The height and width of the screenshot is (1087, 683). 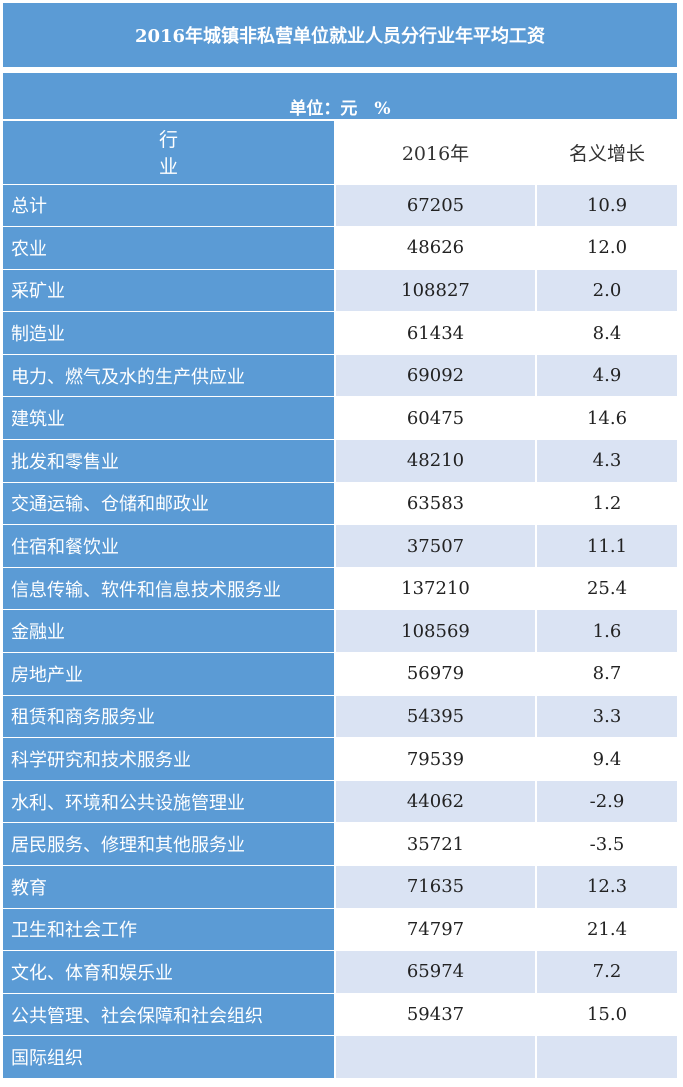 I want to click on table-row: 公共管理、社会保障和社会组织 59437 15.0, so click(x=340, y=1015).